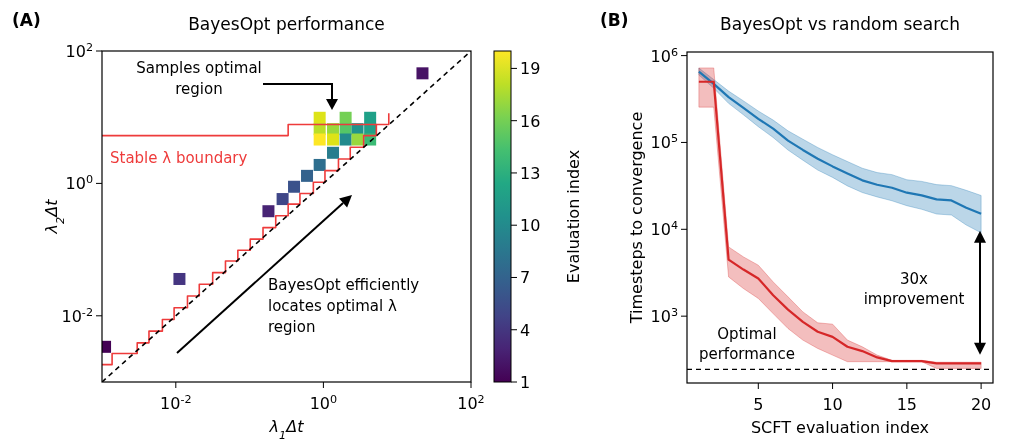 The width and height of the screenshot is (1011, 440). I want to click on y-tick-label: 10$^{2}$, so click(79, 50).